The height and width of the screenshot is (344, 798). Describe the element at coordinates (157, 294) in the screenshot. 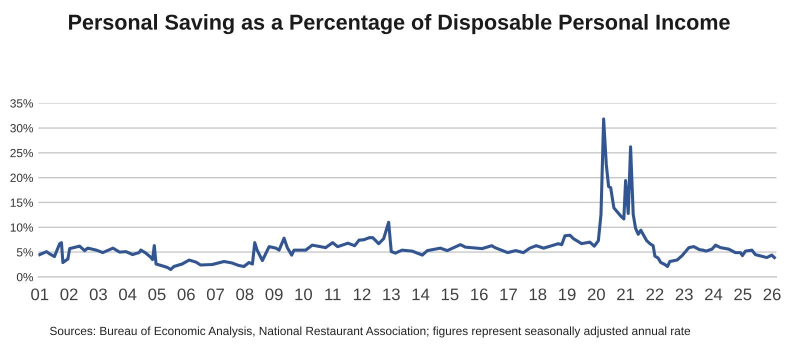

I see `x-tick-label: 05` at that location.